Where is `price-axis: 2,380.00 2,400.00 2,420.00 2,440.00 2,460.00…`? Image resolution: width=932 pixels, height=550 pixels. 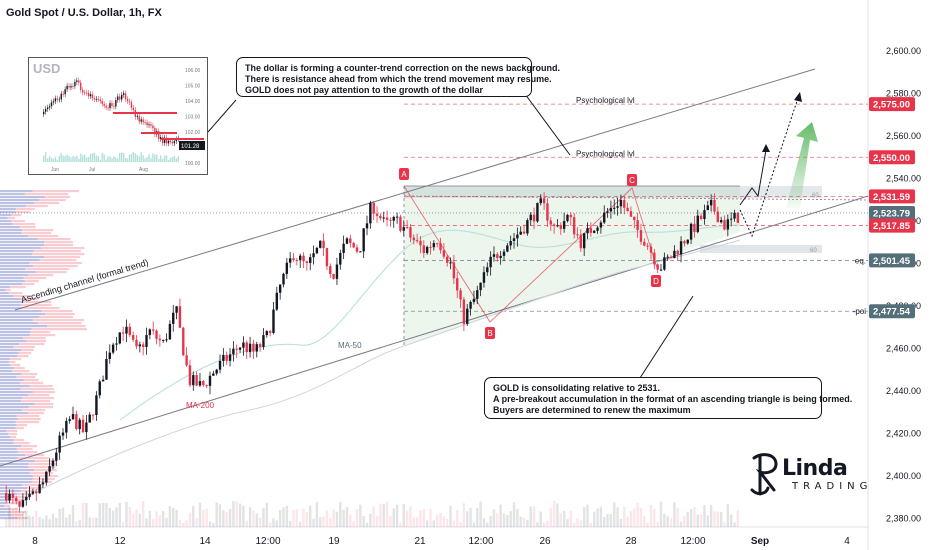 price-axis: 2,380.00 2,400.00 2,420.00 2,440.00 2,460.00… is located at coordinates (903, 285).